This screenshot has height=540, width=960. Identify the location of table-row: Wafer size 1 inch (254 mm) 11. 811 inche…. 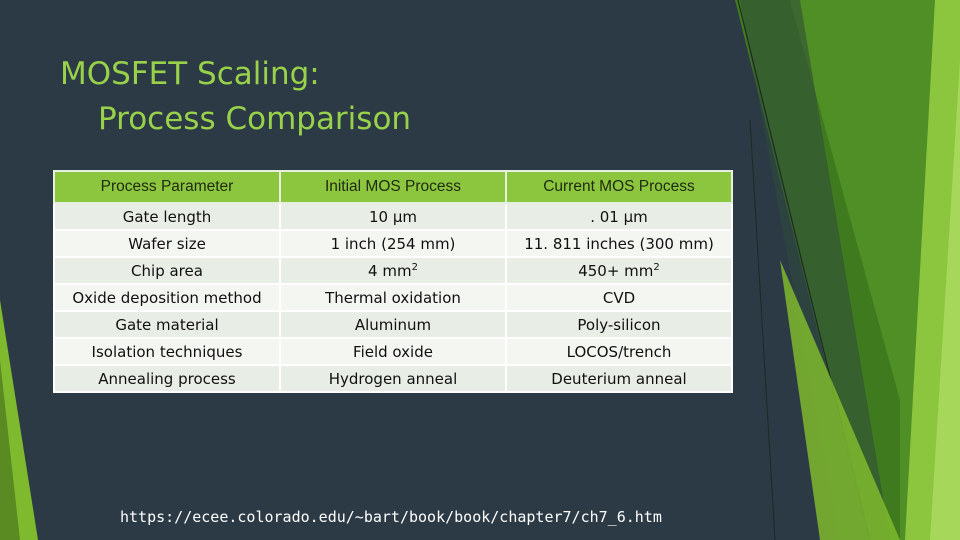
(393, 243).